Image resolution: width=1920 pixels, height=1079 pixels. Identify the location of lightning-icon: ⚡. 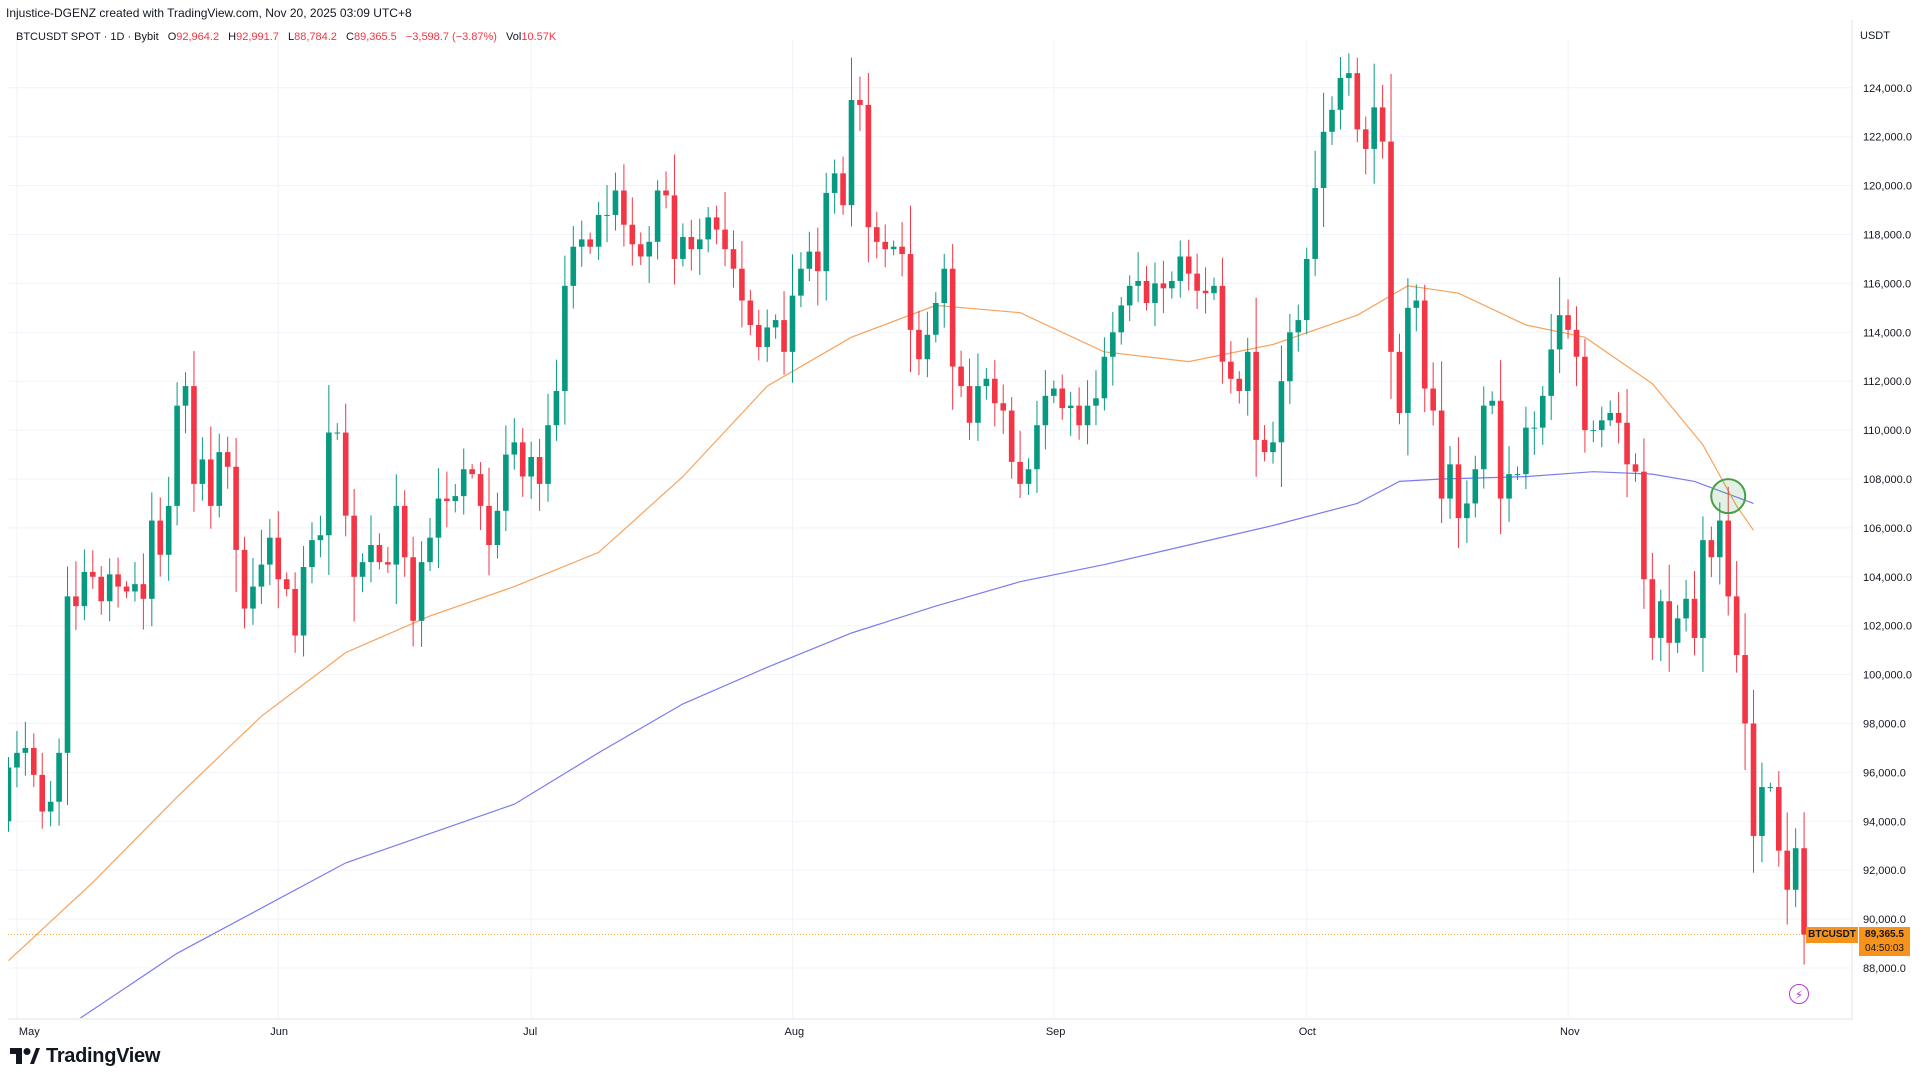
(1799, 994).